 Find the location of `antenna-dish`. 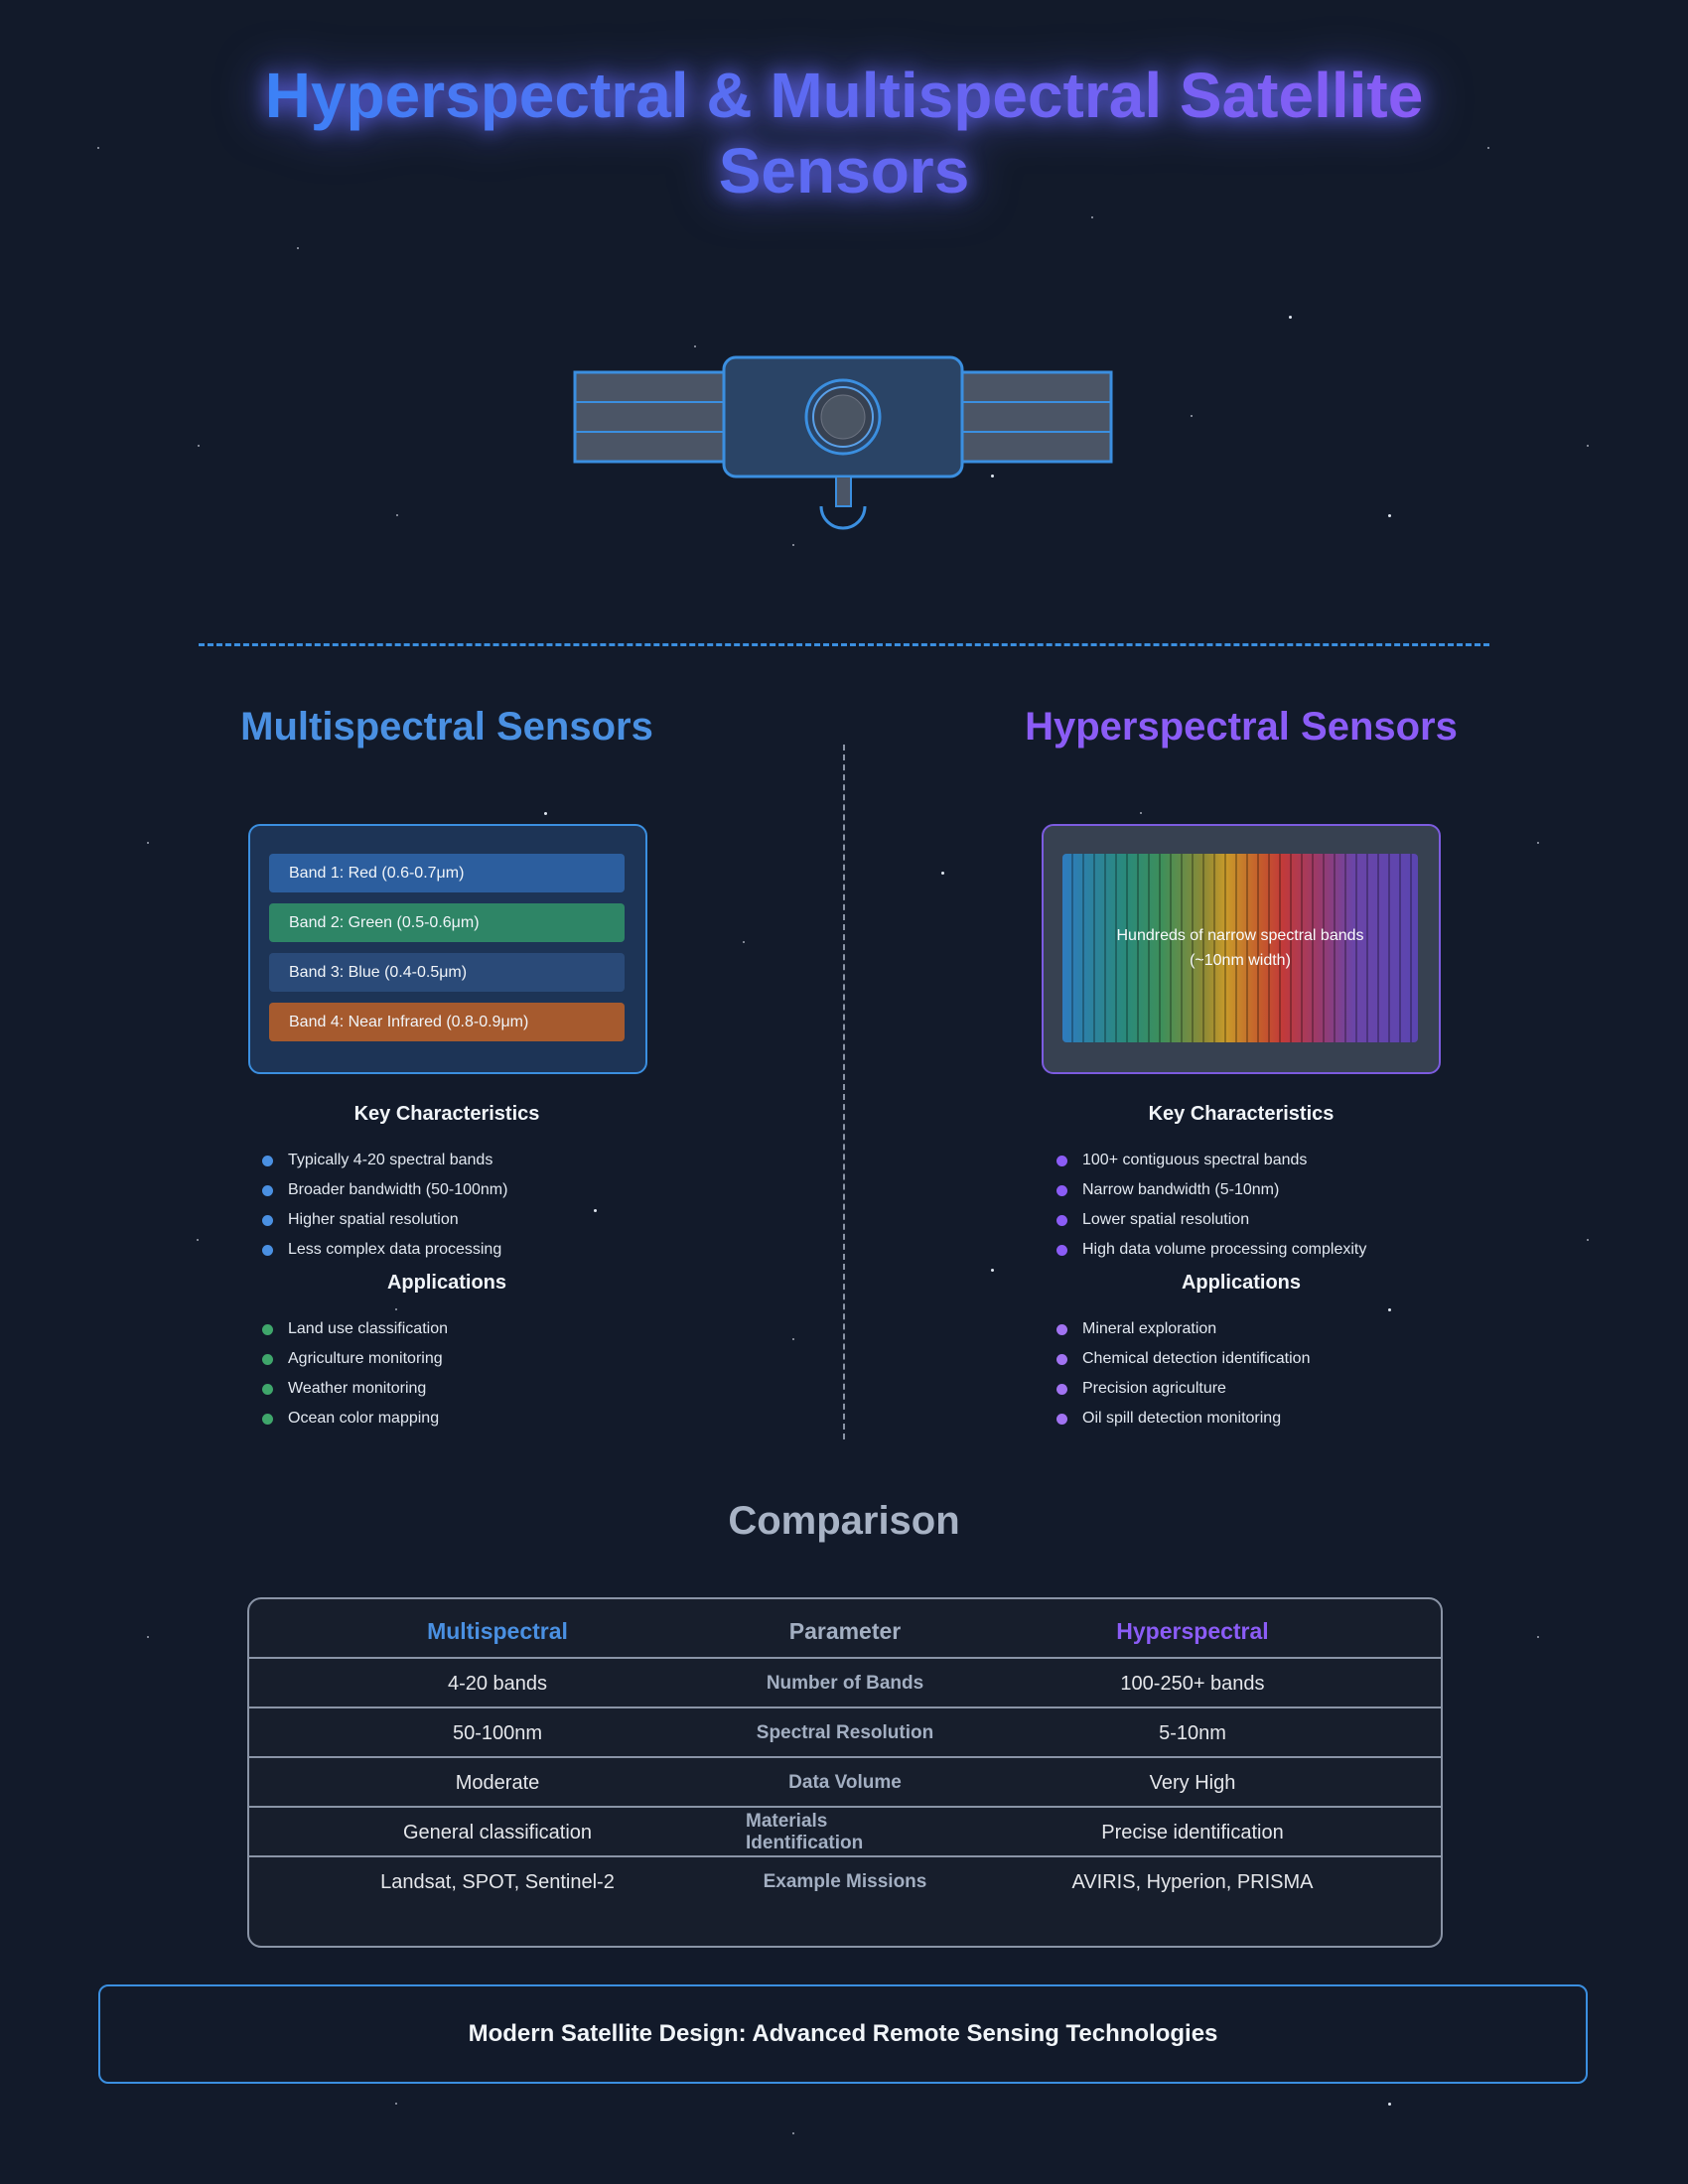

antenna-dish is located at coordinates (843, 517).